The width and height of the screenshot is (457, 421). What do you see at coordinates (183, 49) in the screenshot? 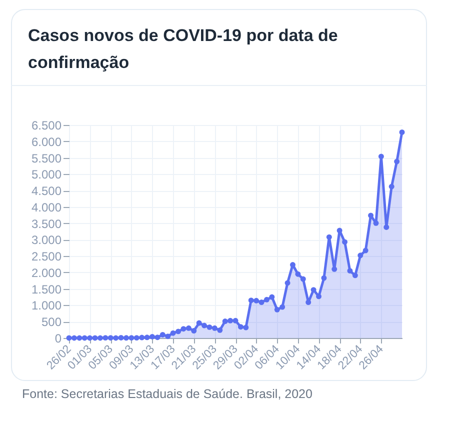
I see `chart-title: Casos novos de COVID-19 por data de confirmação` at bounding box center [183, 49].